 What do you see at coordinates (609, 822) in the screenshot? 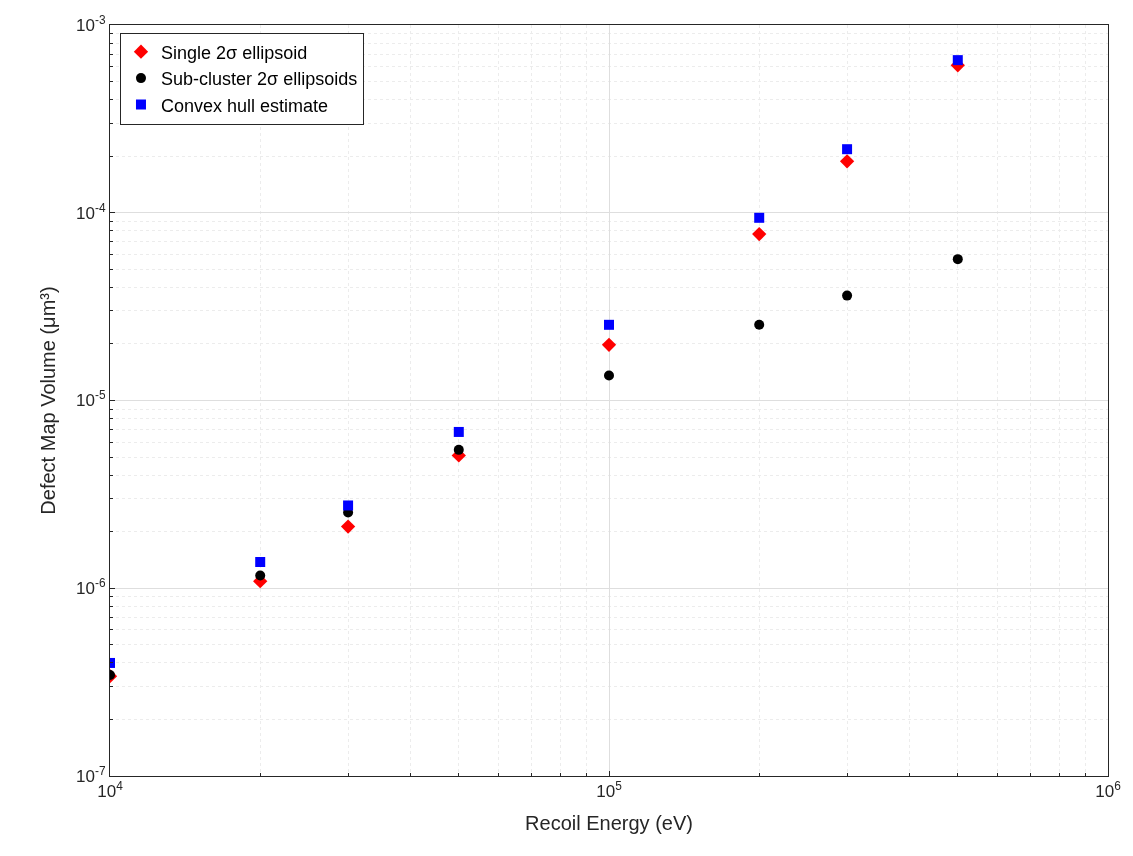
I see `x-axis-title: Recoil Energy (eV)` at bounding box center [609, 822].